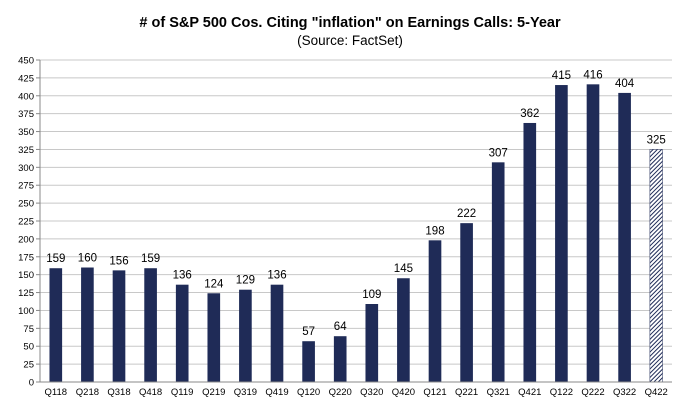  Describe the element at coordinates (371, 392) in the screenshot. I see `x-tick-label-q320: Q320` at that location.